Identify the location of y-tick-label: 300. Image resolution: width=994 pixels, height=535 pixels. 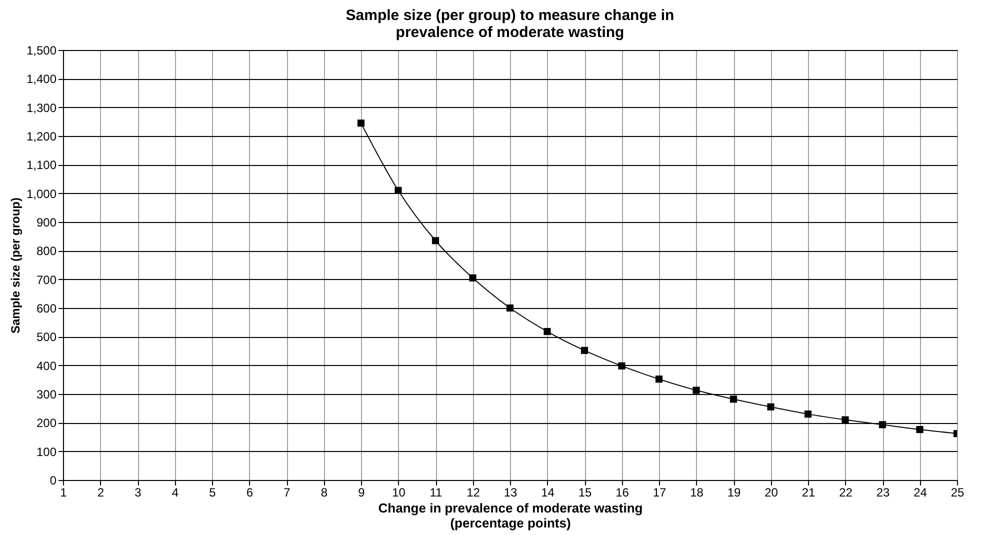
(46, 395).